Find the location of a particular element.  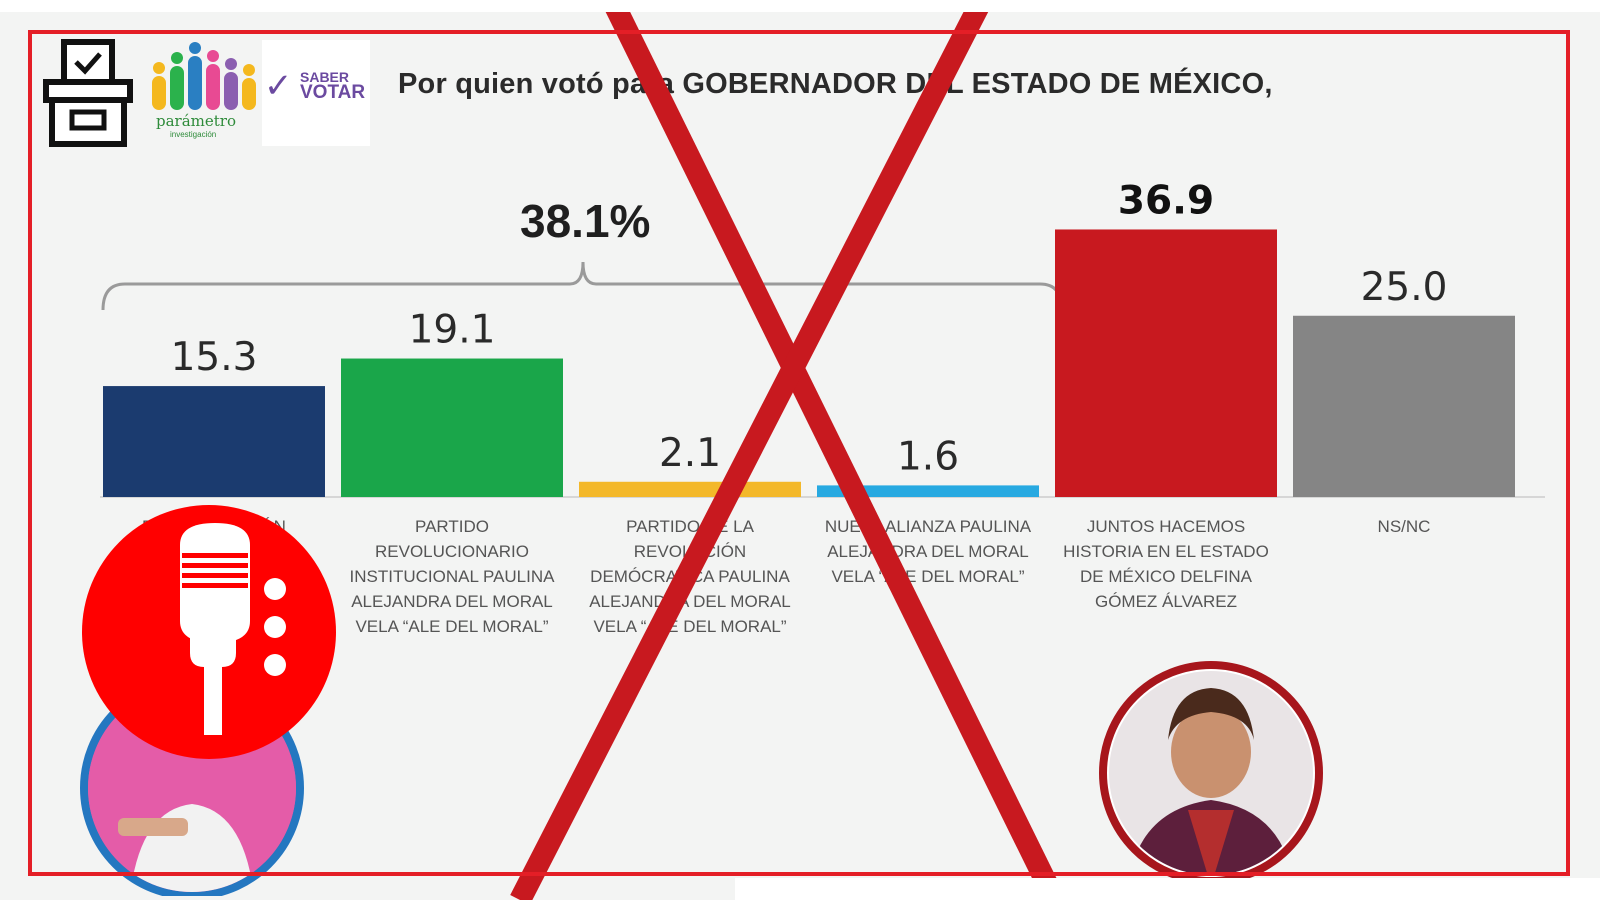

top-edge is located at coordinates (800, 6).